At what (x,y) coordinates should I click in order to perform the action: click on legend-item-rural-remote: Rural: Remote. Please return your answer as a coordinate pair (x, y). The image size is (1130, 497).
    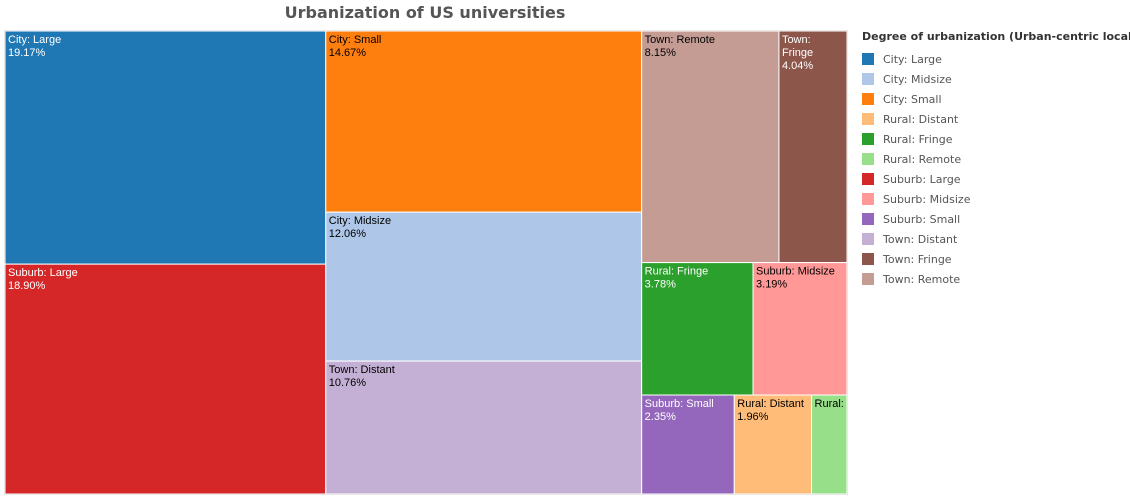
    Looking at the image, I should click on (996, 159).